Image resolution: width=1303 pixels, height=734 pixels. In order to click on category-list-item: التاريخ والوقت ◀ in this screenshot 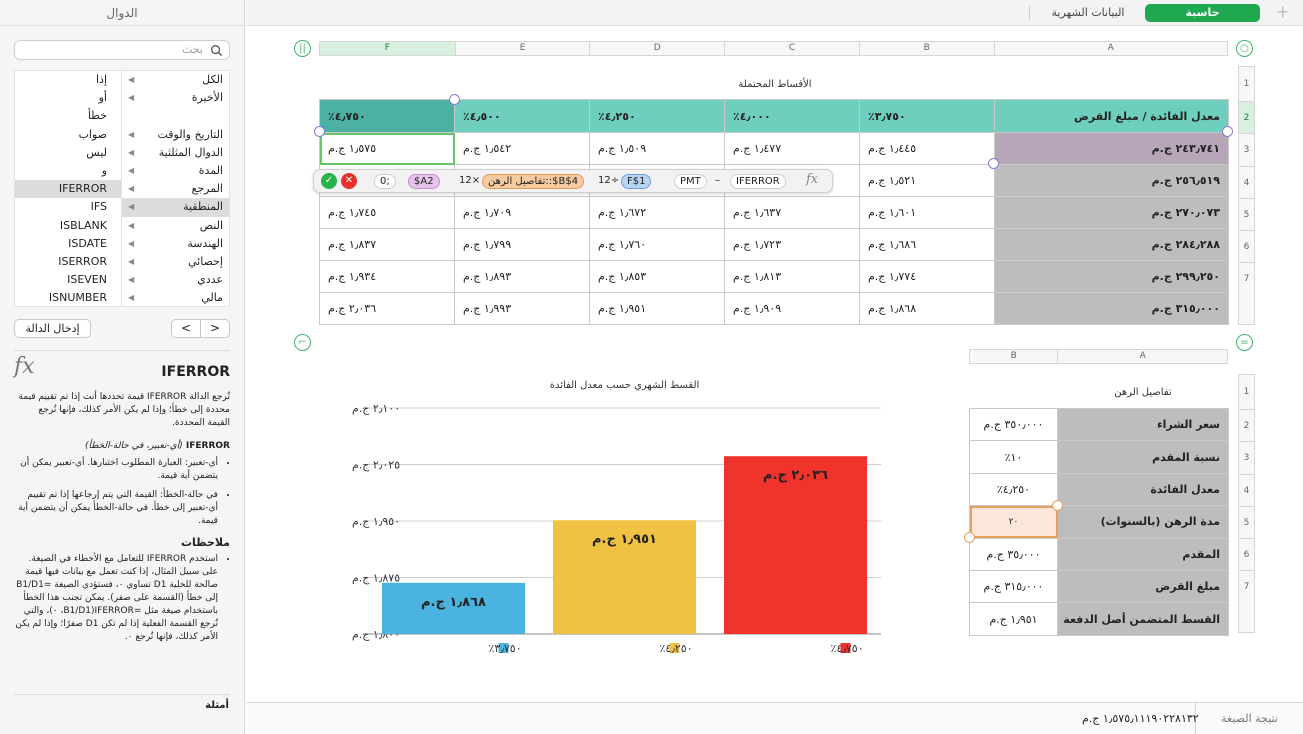, I will do `click(175, 135)`.